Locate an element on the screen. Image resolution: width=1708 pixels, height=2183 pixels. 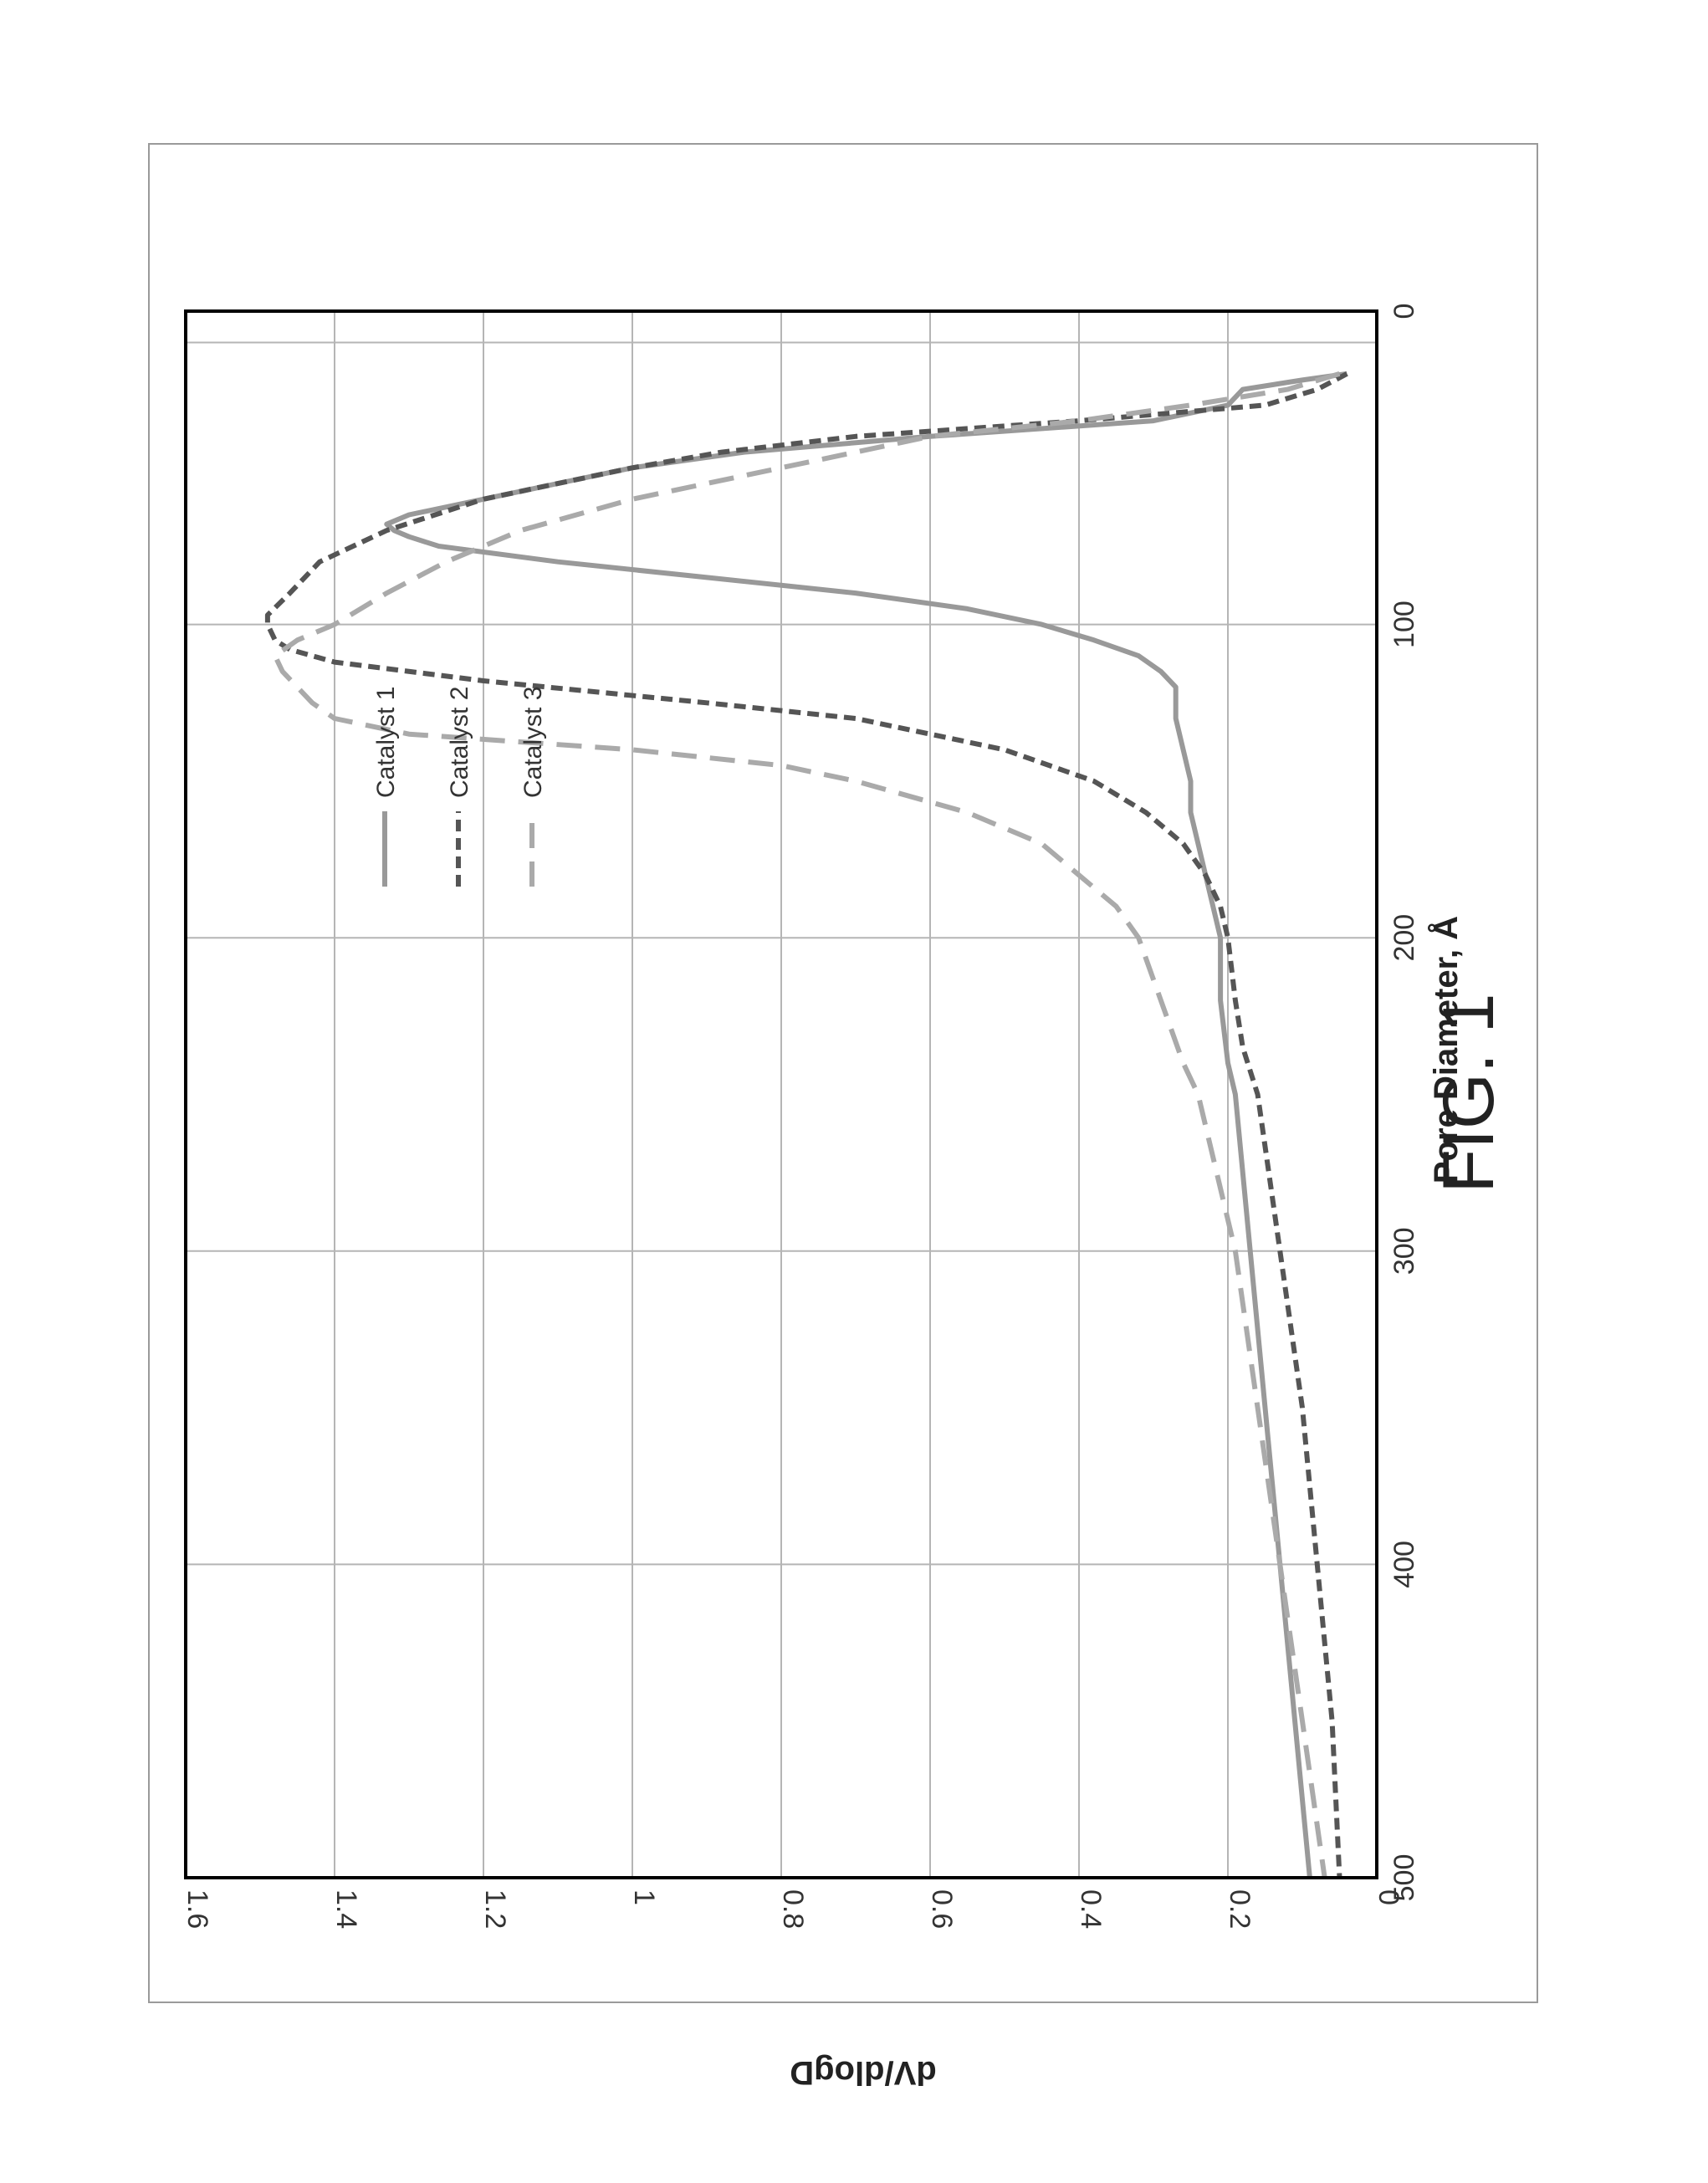
y-tick-label: 1.4 is located at coordinates (346, 1909).